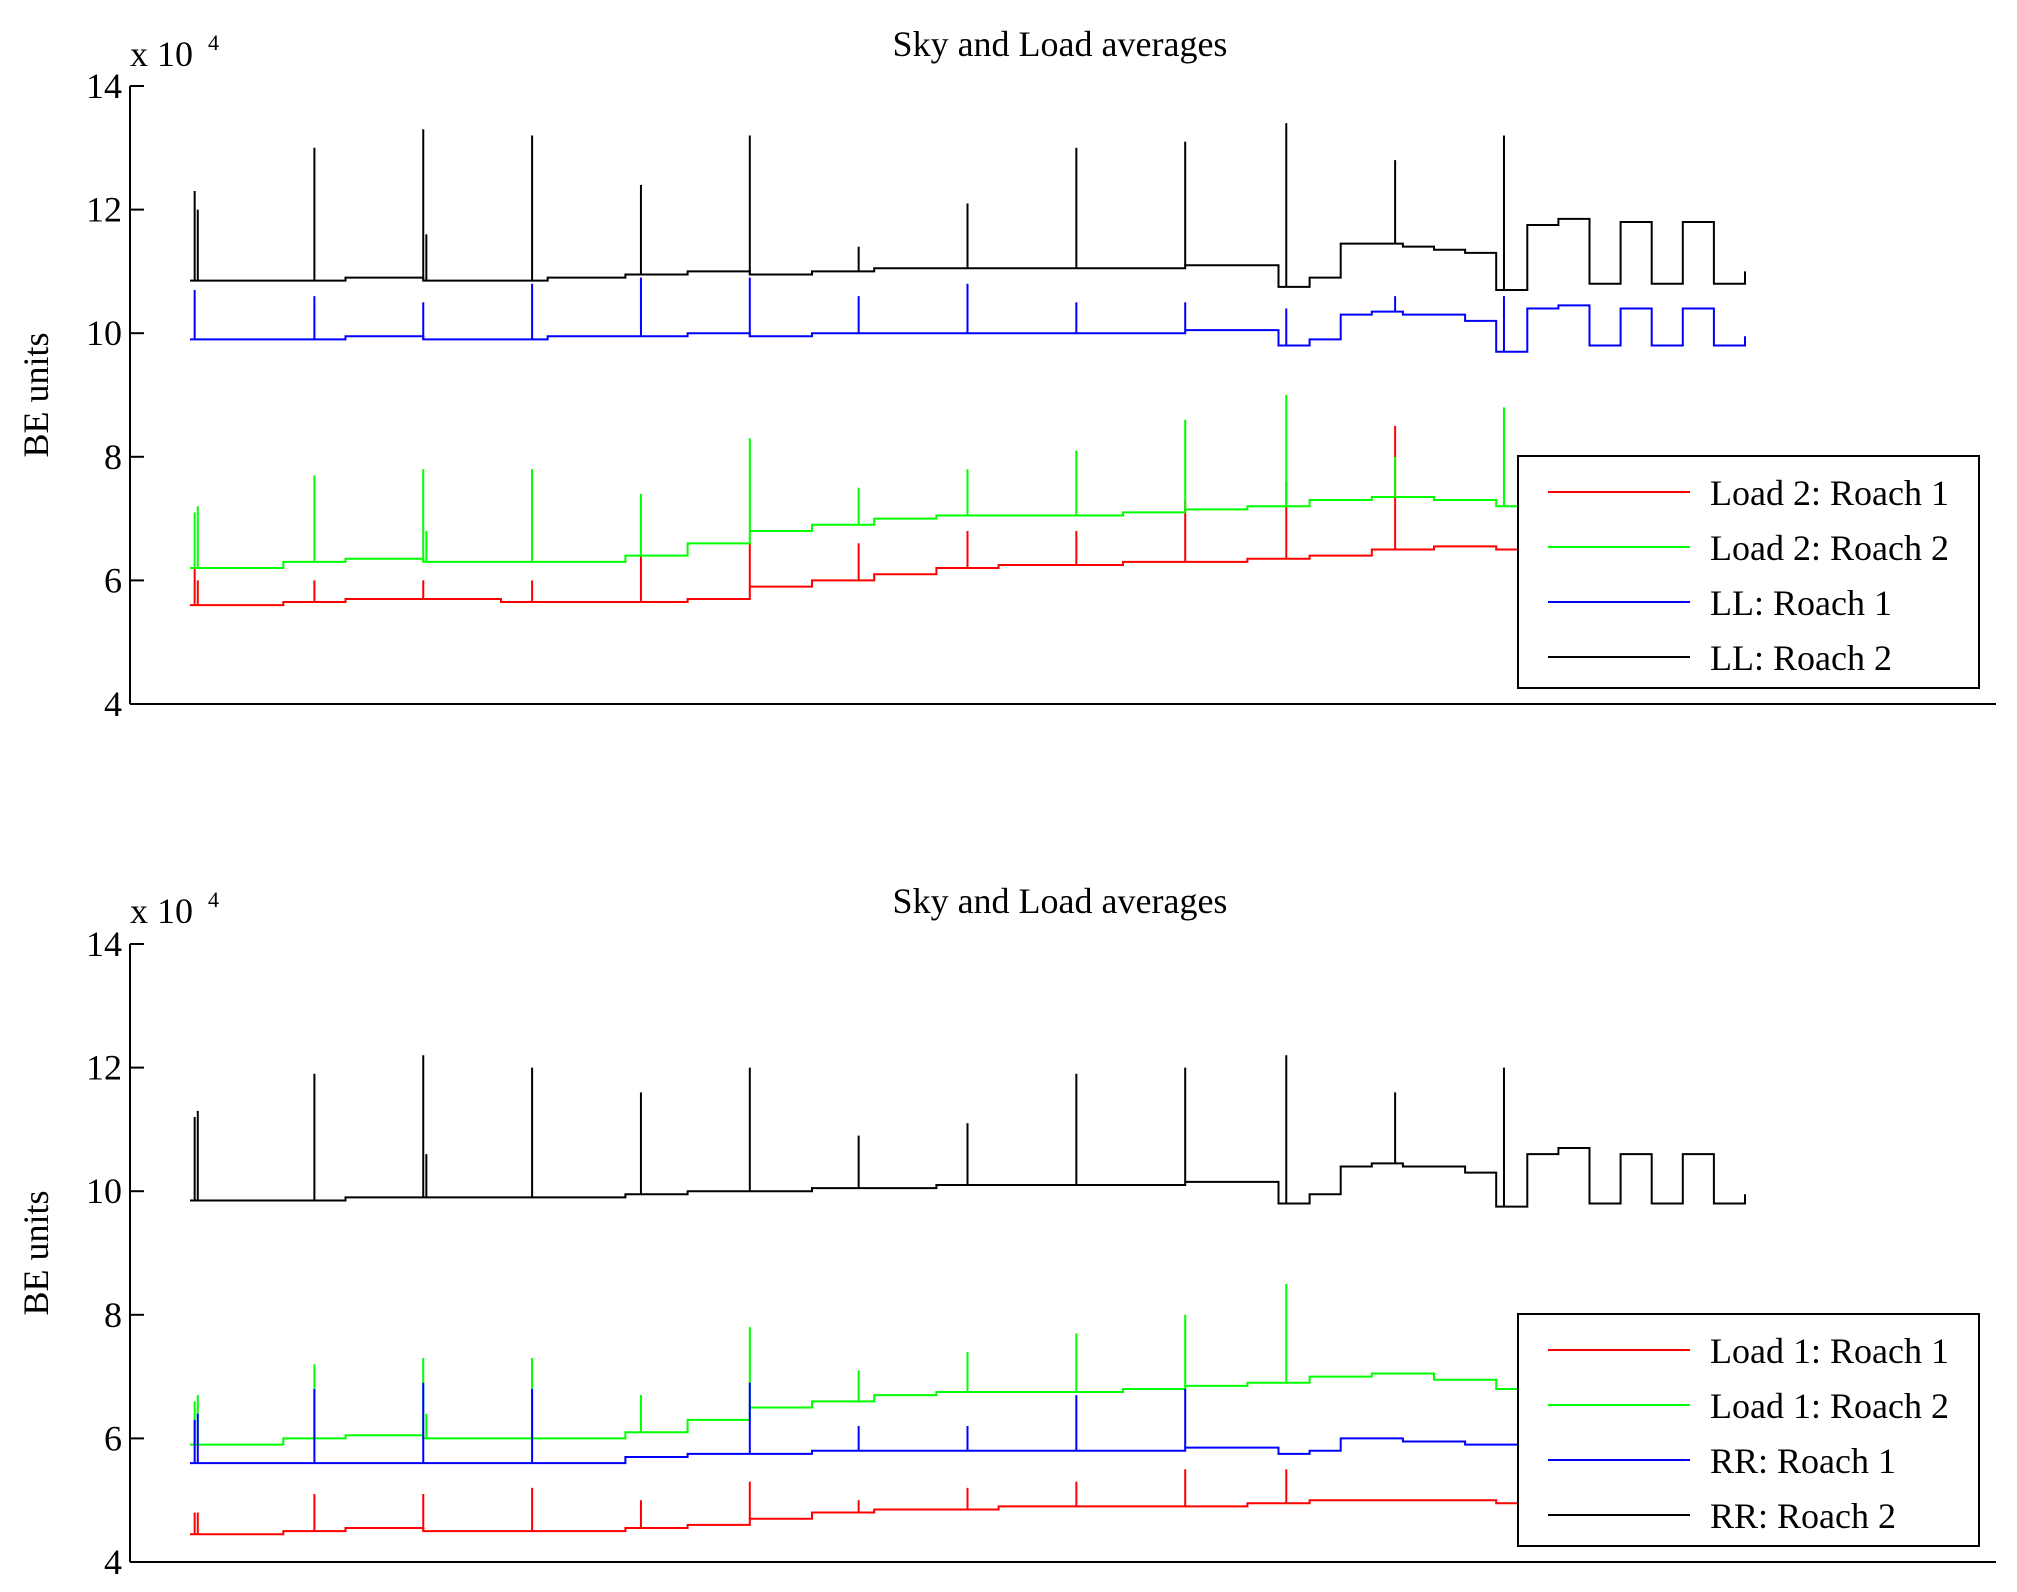 The height and width of the screenshot is (1592, 2017). I want to click on legend-entry: RR: Roach 2, so click(1722, 1516).